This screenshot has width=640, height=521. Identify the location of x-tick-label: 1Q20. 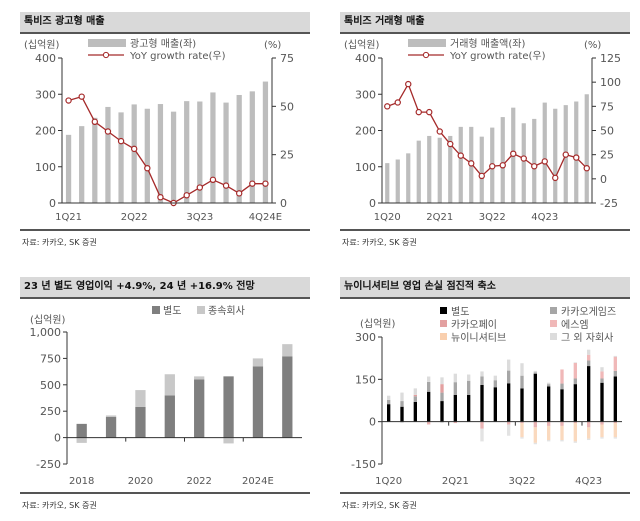
(388, 481).